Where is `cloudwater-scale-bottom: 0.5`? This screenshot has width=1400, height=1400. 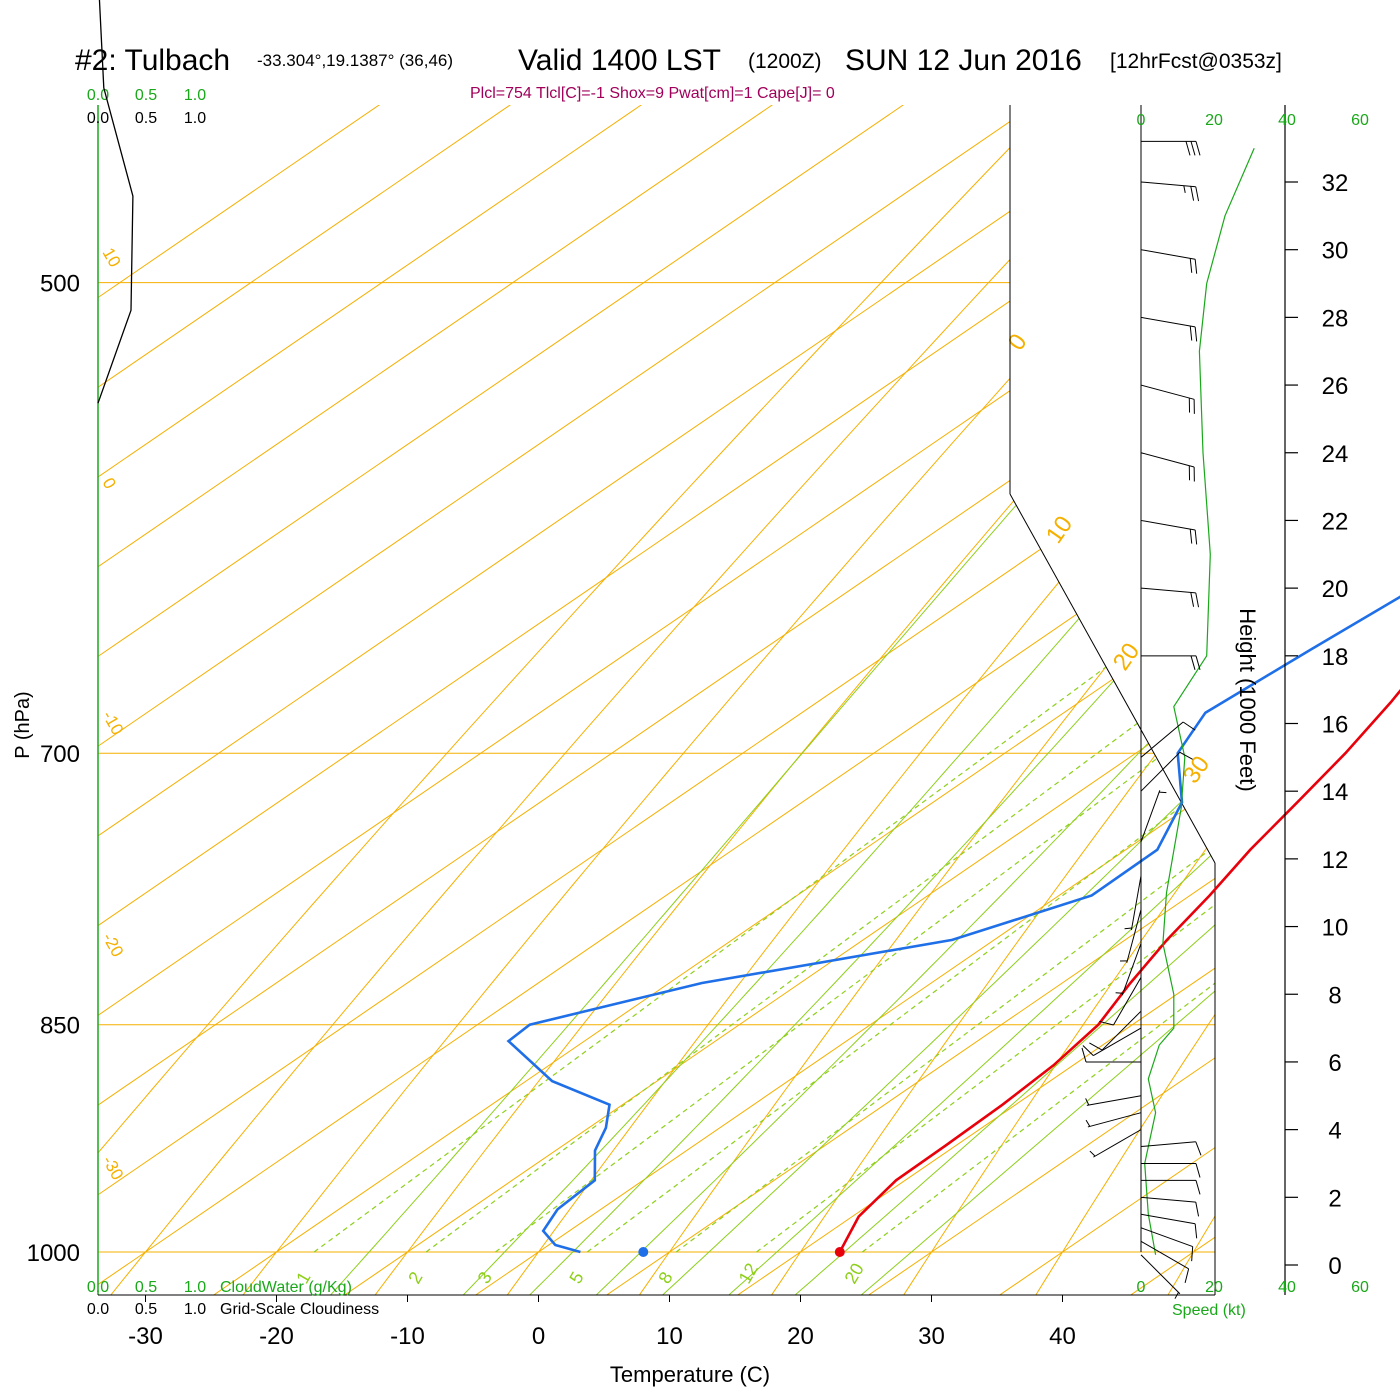 cloudwater-scale-bottom: 0.5 is located at coordinates (146, 1287).